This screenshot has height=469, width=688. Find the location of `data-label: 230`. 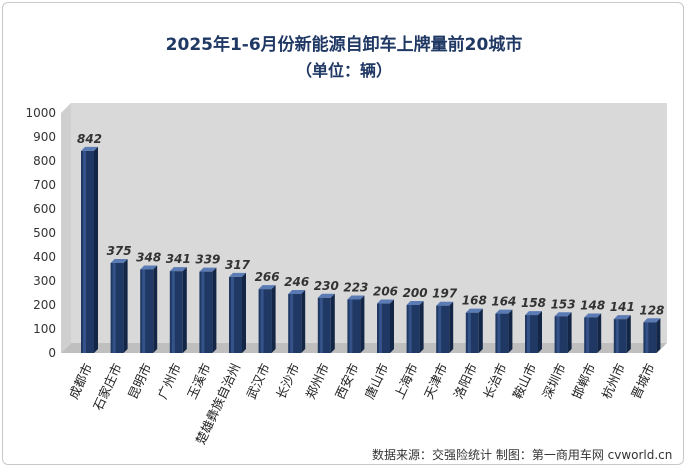

data-label: 230 is located at coordinates (326, 286).